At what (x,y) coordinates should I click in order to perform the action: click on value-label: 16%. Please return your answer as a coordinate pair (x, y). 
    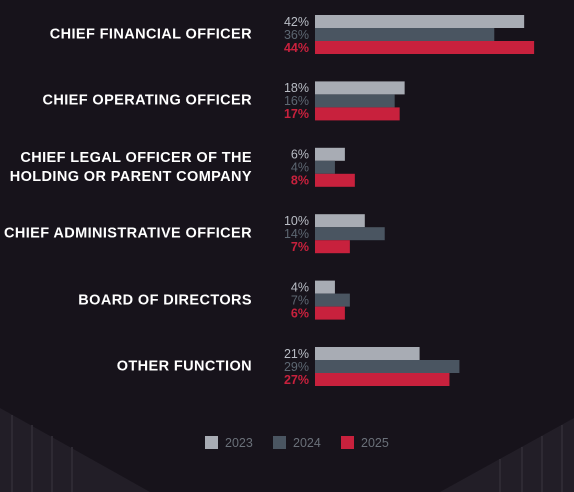
    Looking at the image, I should click on (296, 101).